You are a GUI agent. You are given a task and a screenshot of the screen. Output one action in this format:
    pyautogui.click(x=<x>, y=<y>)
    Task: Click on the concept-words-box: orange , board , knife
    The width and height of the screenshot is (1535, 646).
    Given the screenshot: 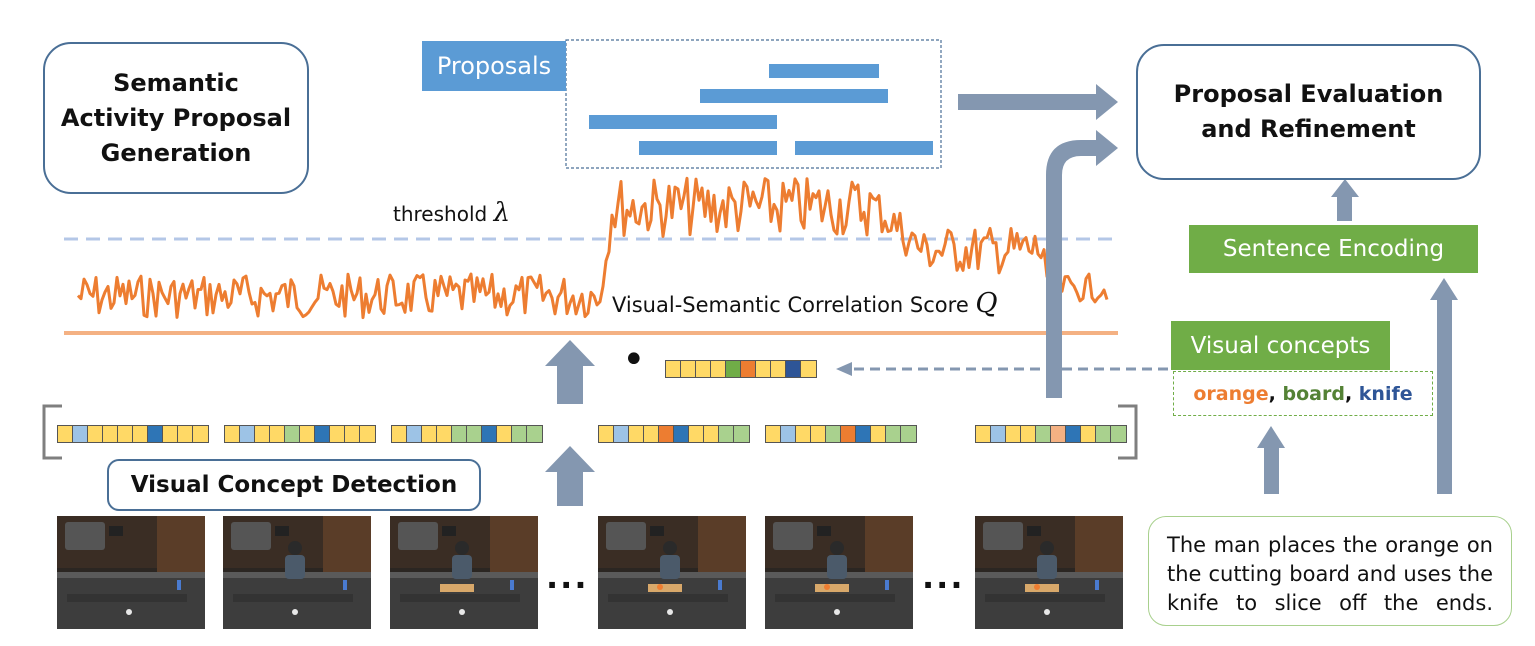 What is the action you would take?
    pyautogui.click(x=1303, y=393)
    